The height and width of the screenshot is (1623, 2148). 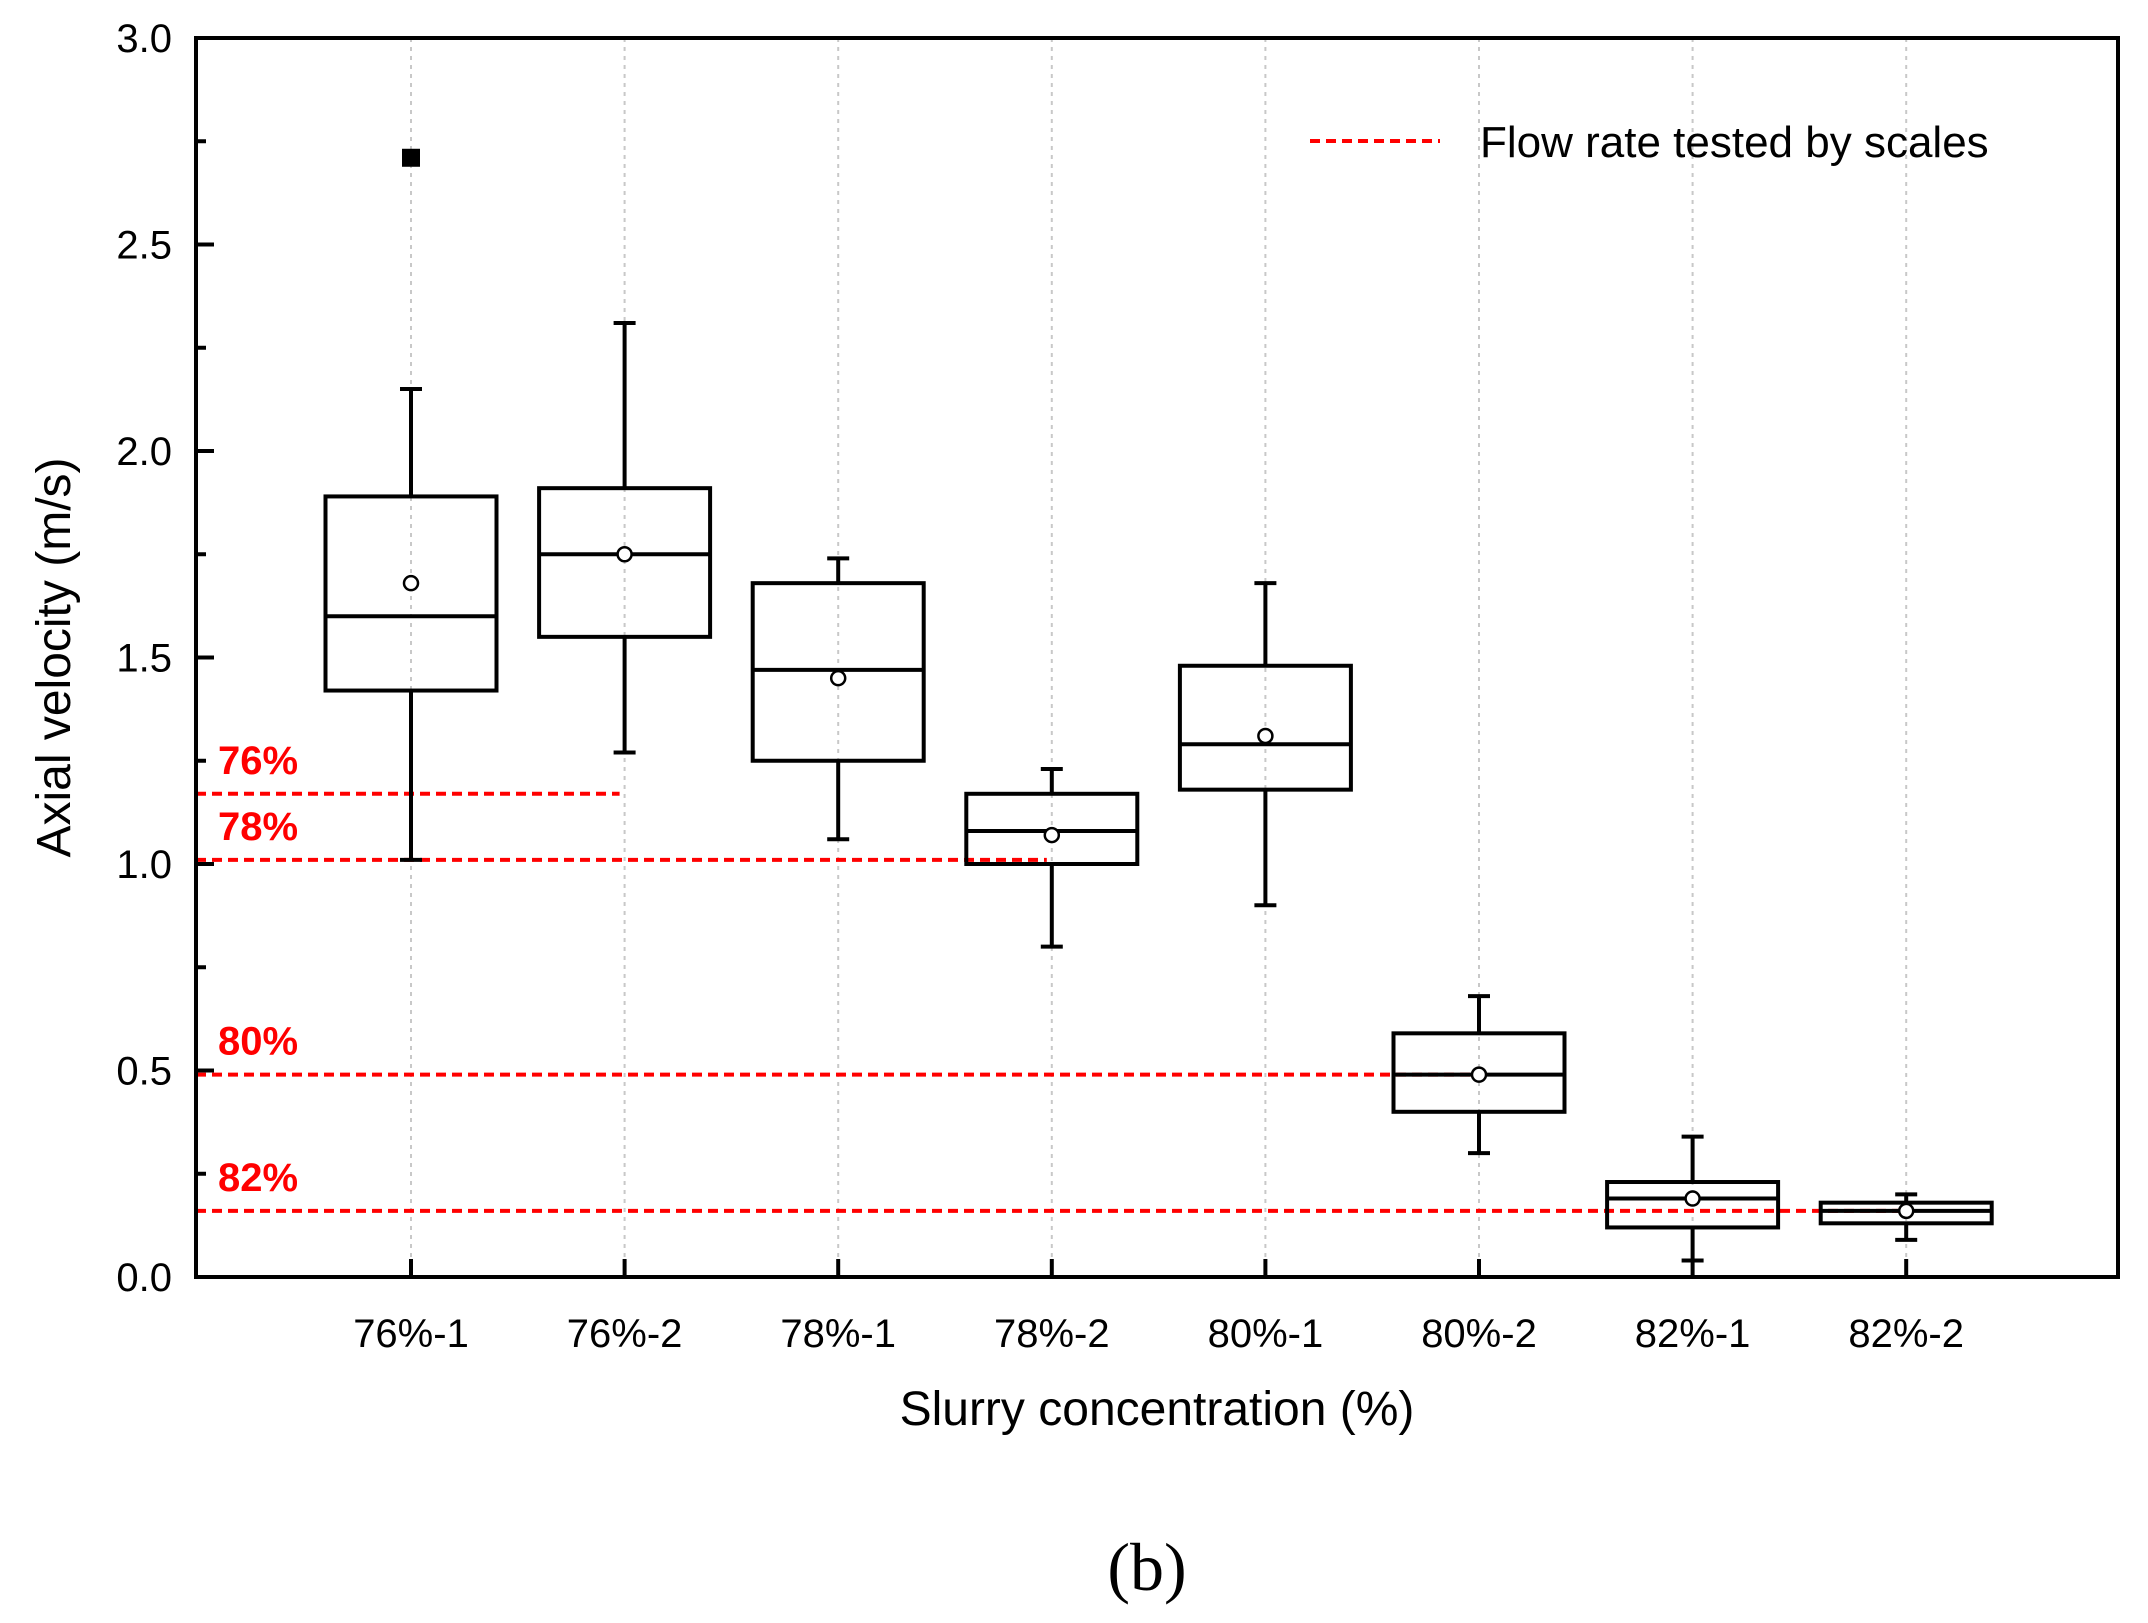 I want to click on x-tick-label: 82%-1, so click(x=1693, y=1334).